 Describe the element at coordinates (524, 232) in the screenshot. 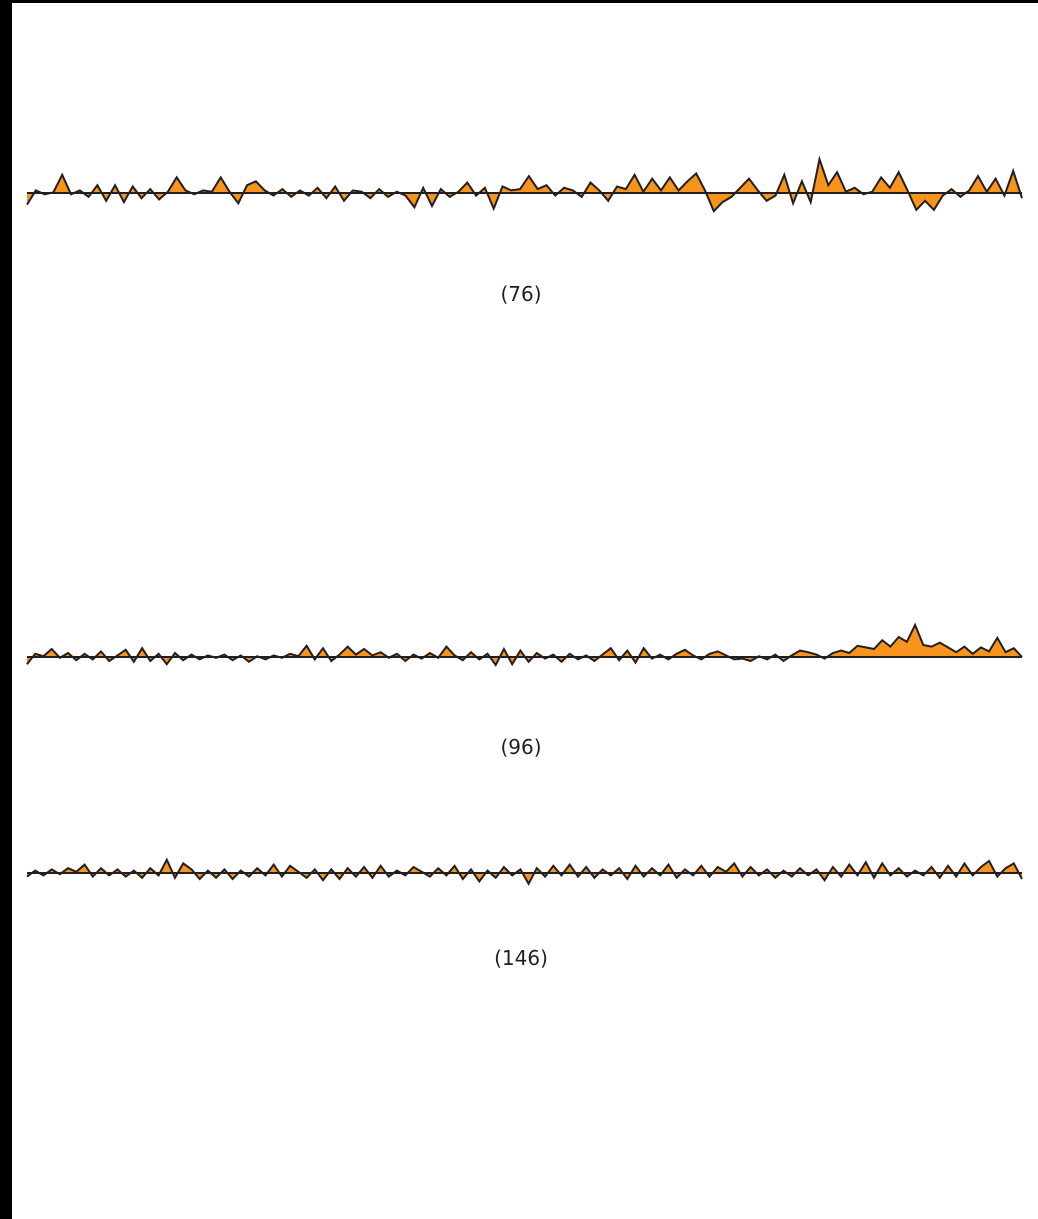

I see `strip-76: (76)` at that location.